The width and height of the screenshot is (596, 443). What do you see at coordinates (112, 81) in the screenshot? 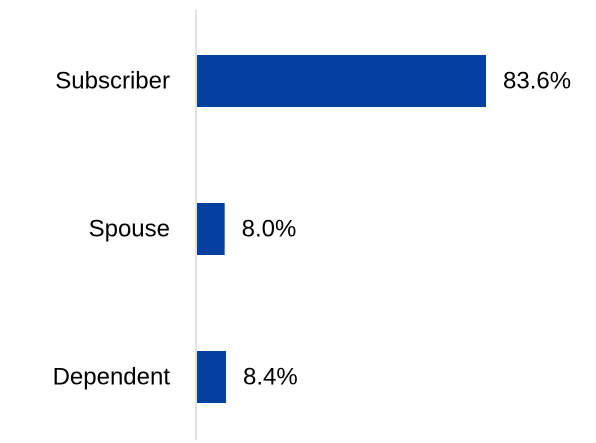
I see `category-label-subscriber: Subscriber` at bounding box center [112, 81].